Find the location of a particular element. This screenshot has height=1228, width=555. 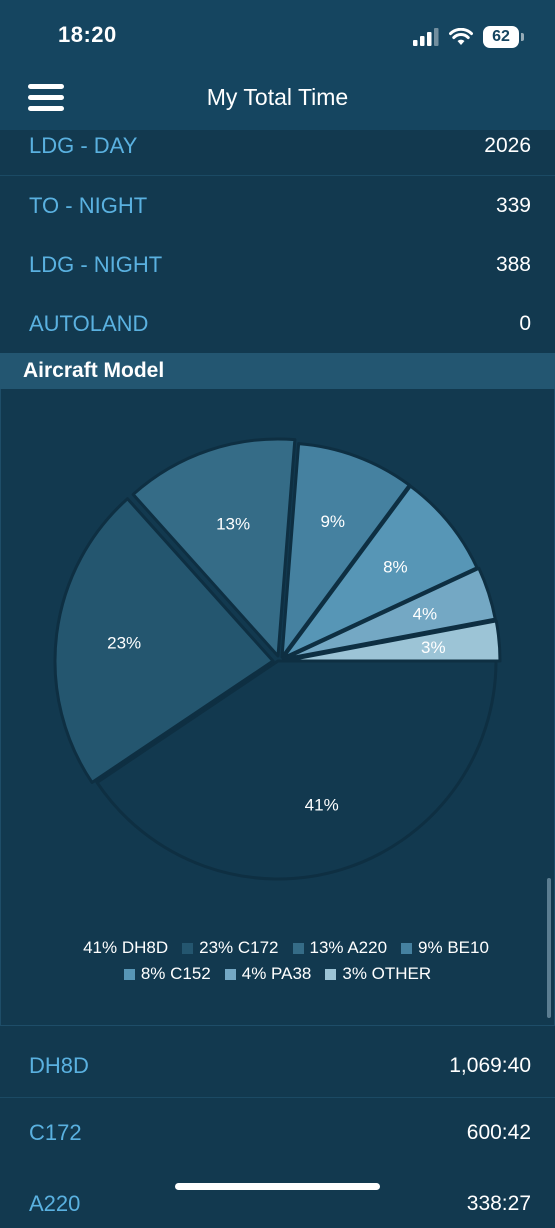

legend-item-be10: 9% BE10 is located at coordinates (445, 948).